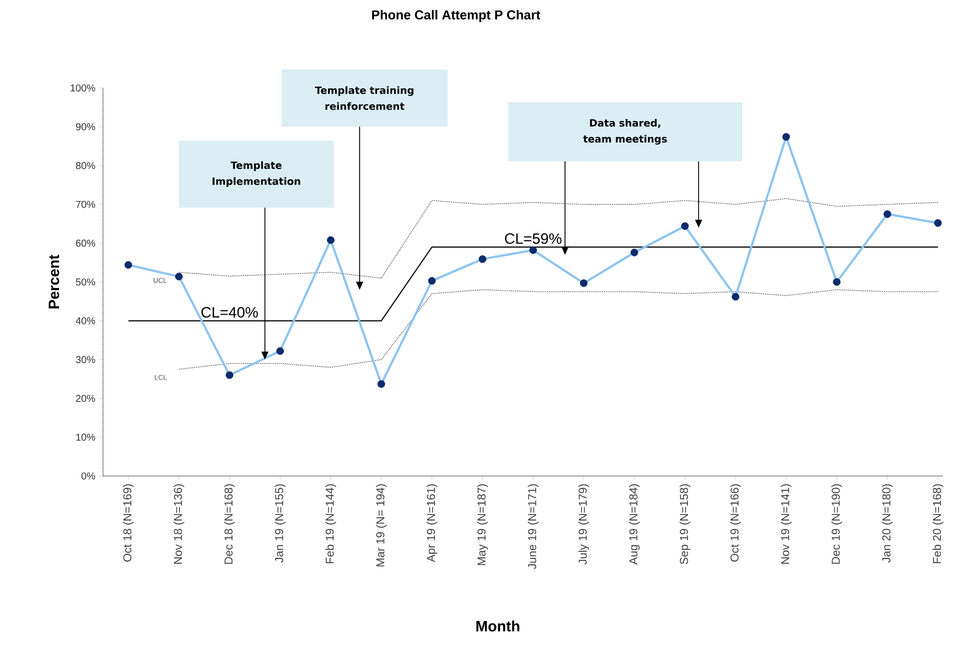 This screenshot has width=953, height=662. Describe the element at coordinates (86, 282) in the screenshot. I see `y-tick-label: 50%` at that location.